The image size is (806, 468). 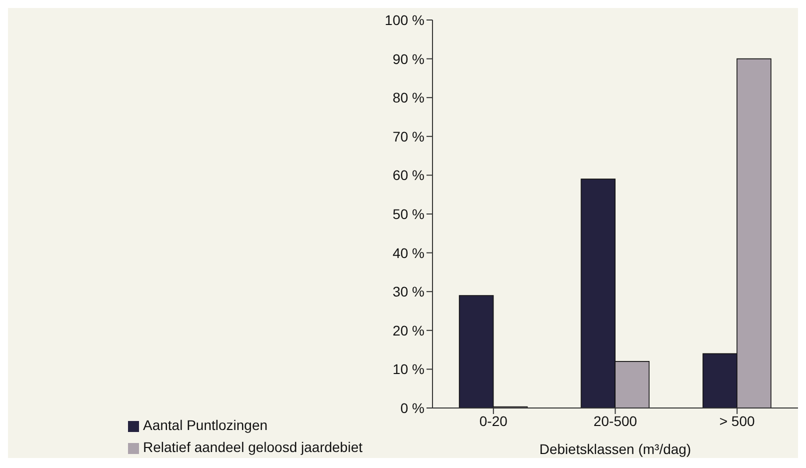 I want to click on y-tick-label: 10 %, so click(x=408, y=369).